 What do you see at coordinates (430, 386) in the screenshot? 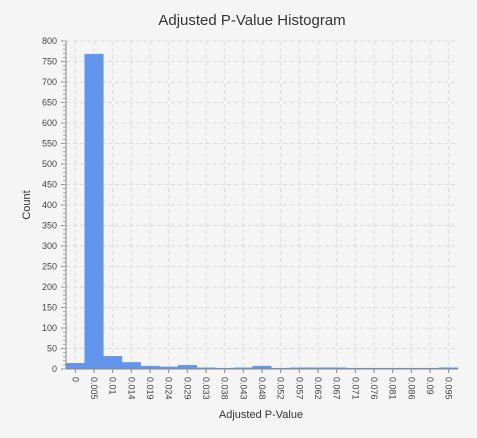
I see `x-tick-label: 0.09` at bounding box center [430, 386].